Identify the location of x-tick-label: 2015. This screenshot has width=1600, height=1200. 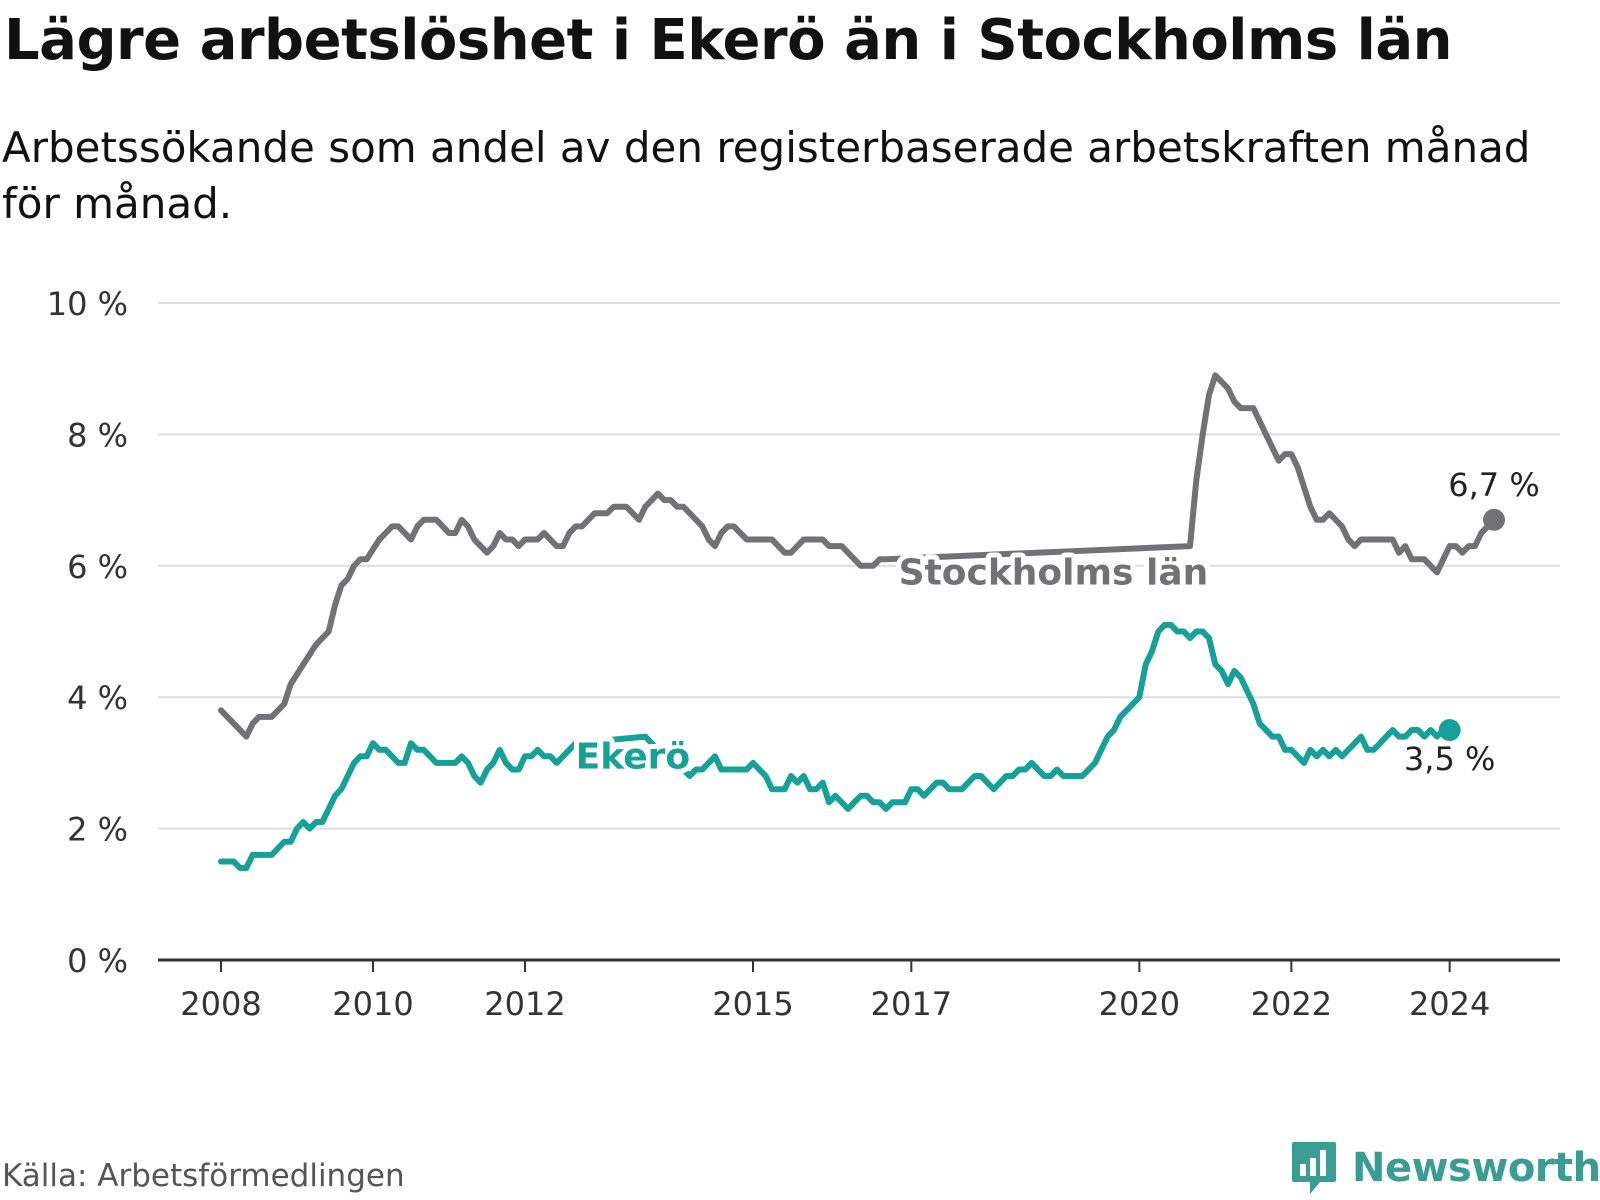
(752, 1004).